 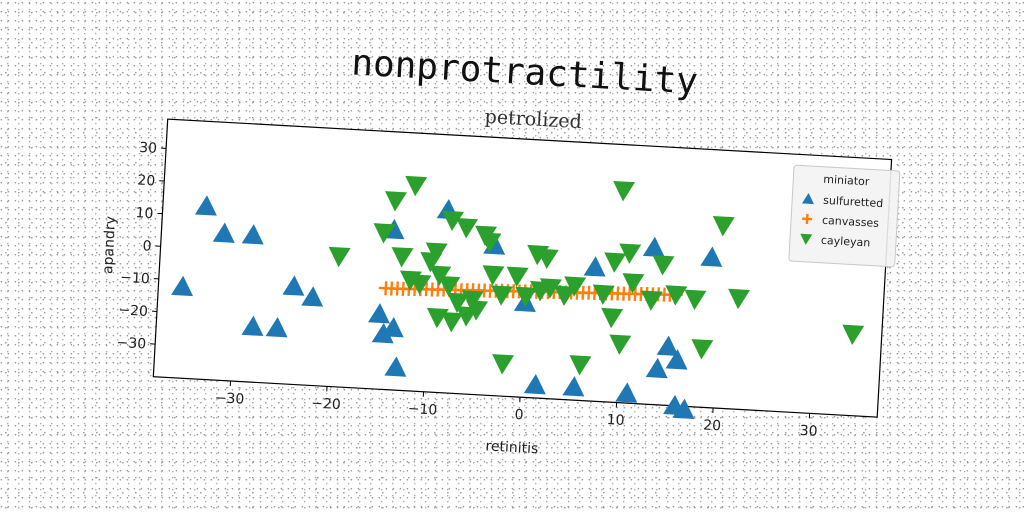 What do you see at coordinates (846, 181) in the screenshot?
I see `legend-title: miniator` at bounding box center [846, 181].